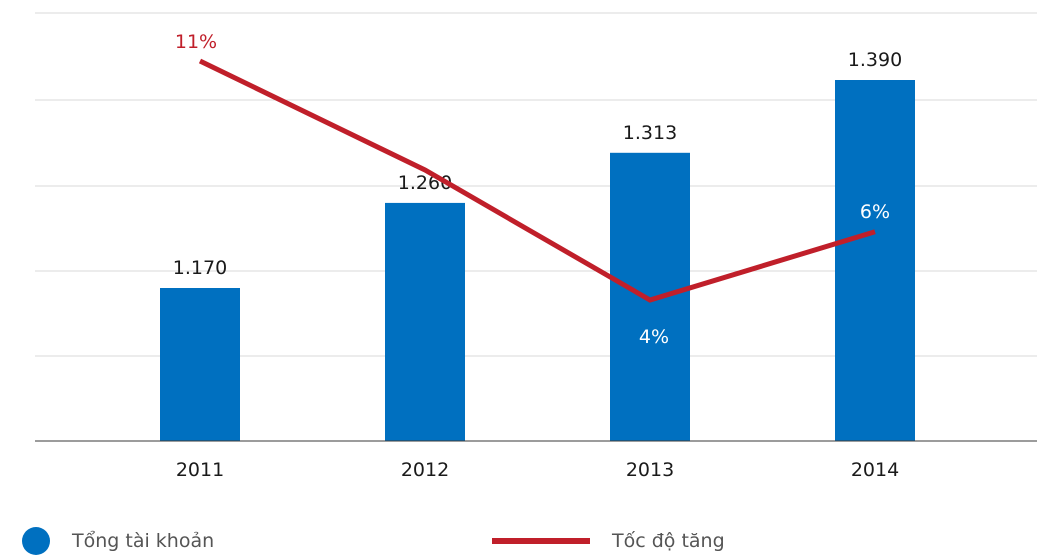  I want to click on bar-value-label-2013: 1.313, so click(650, 133).